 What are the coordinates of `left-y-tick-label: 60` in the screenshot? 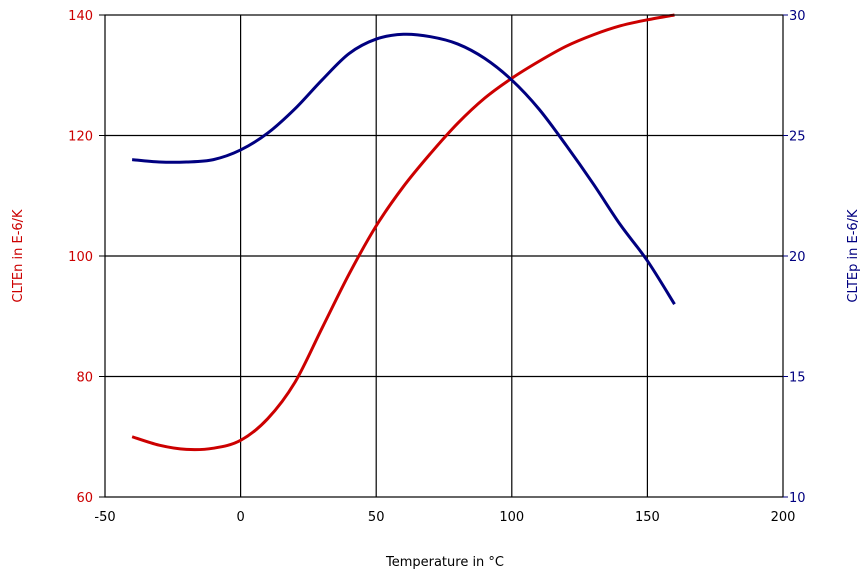 It's located at (84, 498).